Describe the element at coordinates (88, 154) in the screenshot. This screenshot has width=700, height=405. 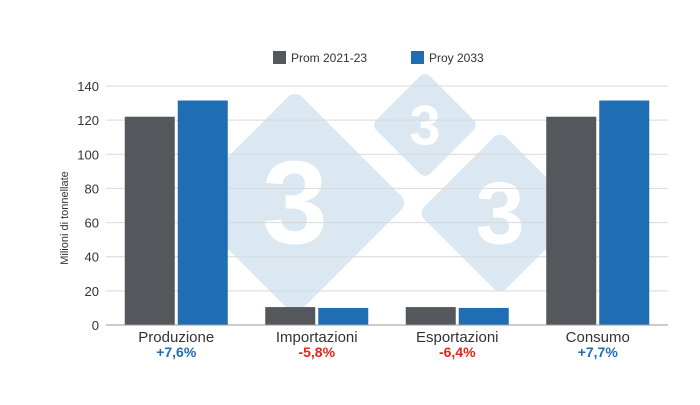
I see `y-tick-label: 100` at that location.